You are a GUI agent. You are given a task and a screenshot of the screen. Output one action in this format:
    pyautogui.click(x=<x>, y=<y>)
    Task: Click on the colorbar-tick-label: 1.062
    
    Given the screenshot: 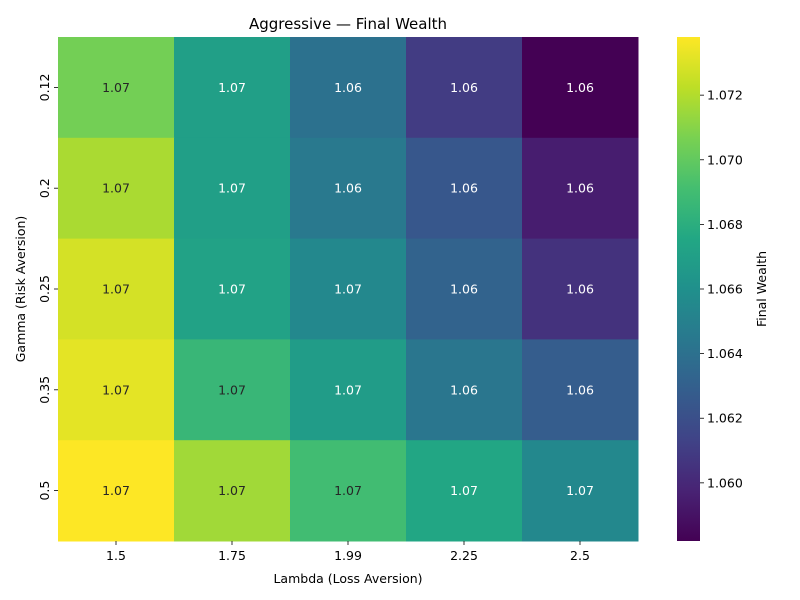 What is the action you would take?
    pyautogui.click(x=725, y=418)
    